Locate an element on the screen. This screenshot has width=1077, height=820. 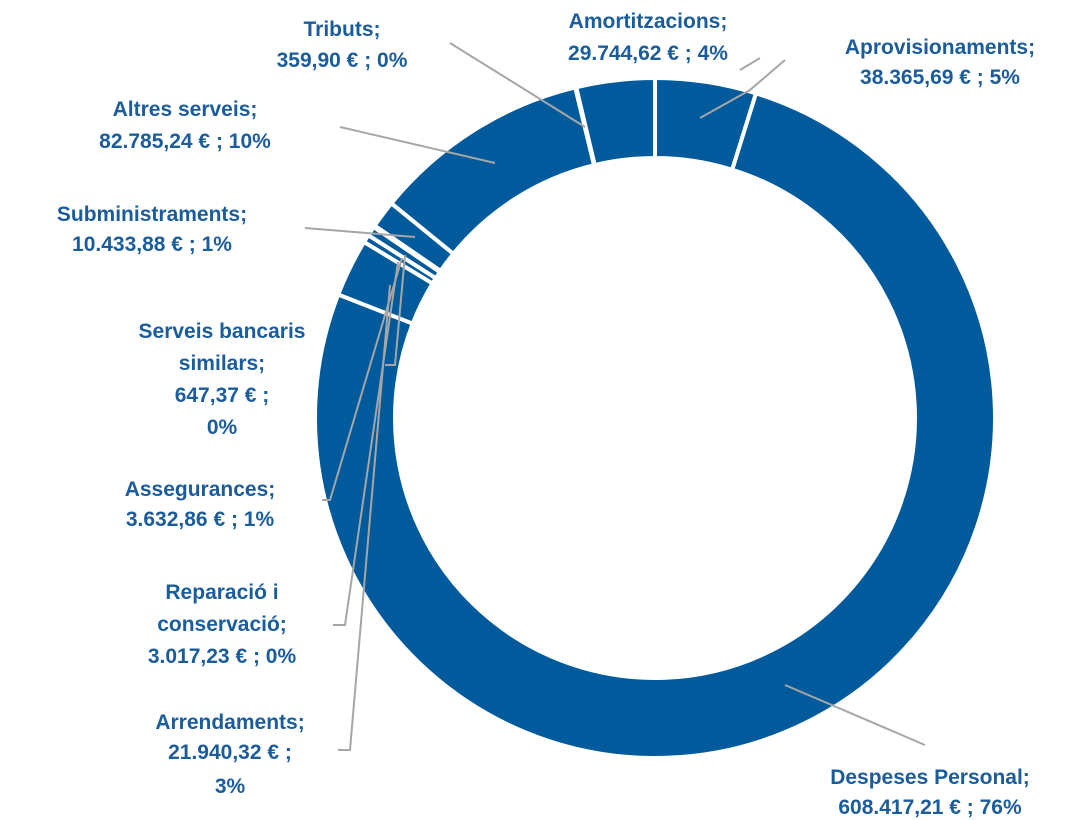
label-line: similars; is located at coordinates (222, 363).